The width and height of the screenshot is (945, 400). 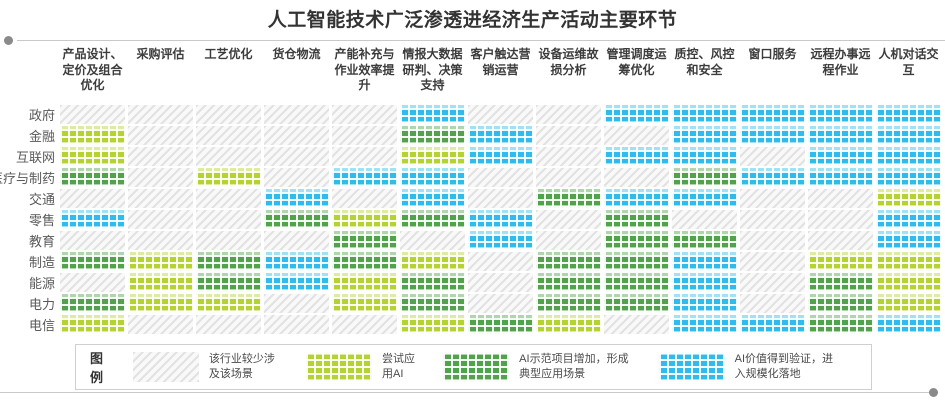 What do you see at coordinates (160, 324) in the screenshot?
I see `heatmap-cell-r11-c2` at bounding box center [160, 324].